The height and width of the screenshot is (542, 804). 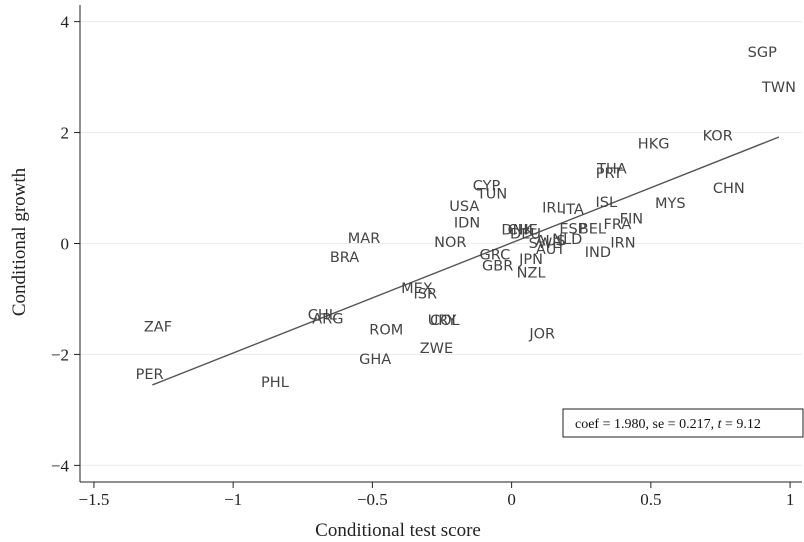 What do you see at coordinates (60, 354) in the screenshot?
I see `y-tick-label: −2` at bounding box center [60, 354].